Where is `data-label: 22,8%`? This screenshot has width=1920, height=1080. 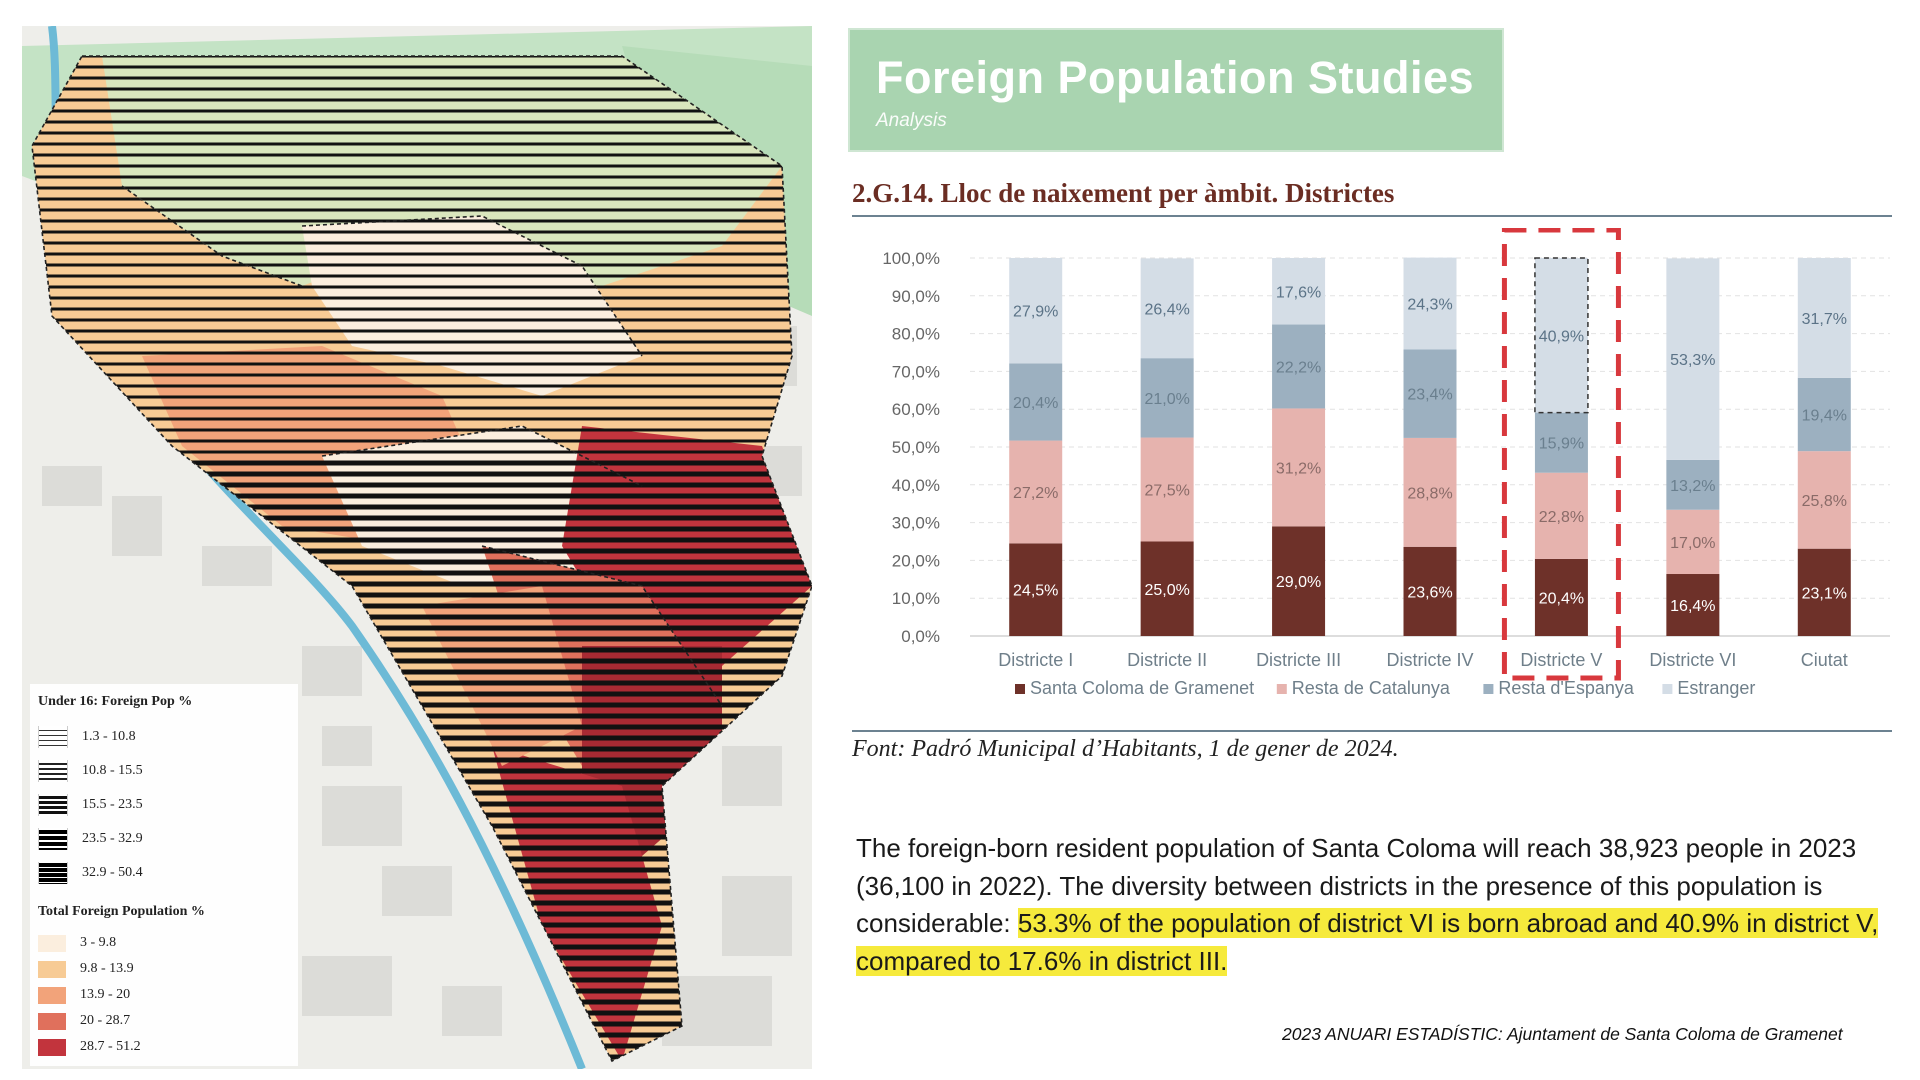
data-label: 22,8% is located at coordinates (1561, 517).